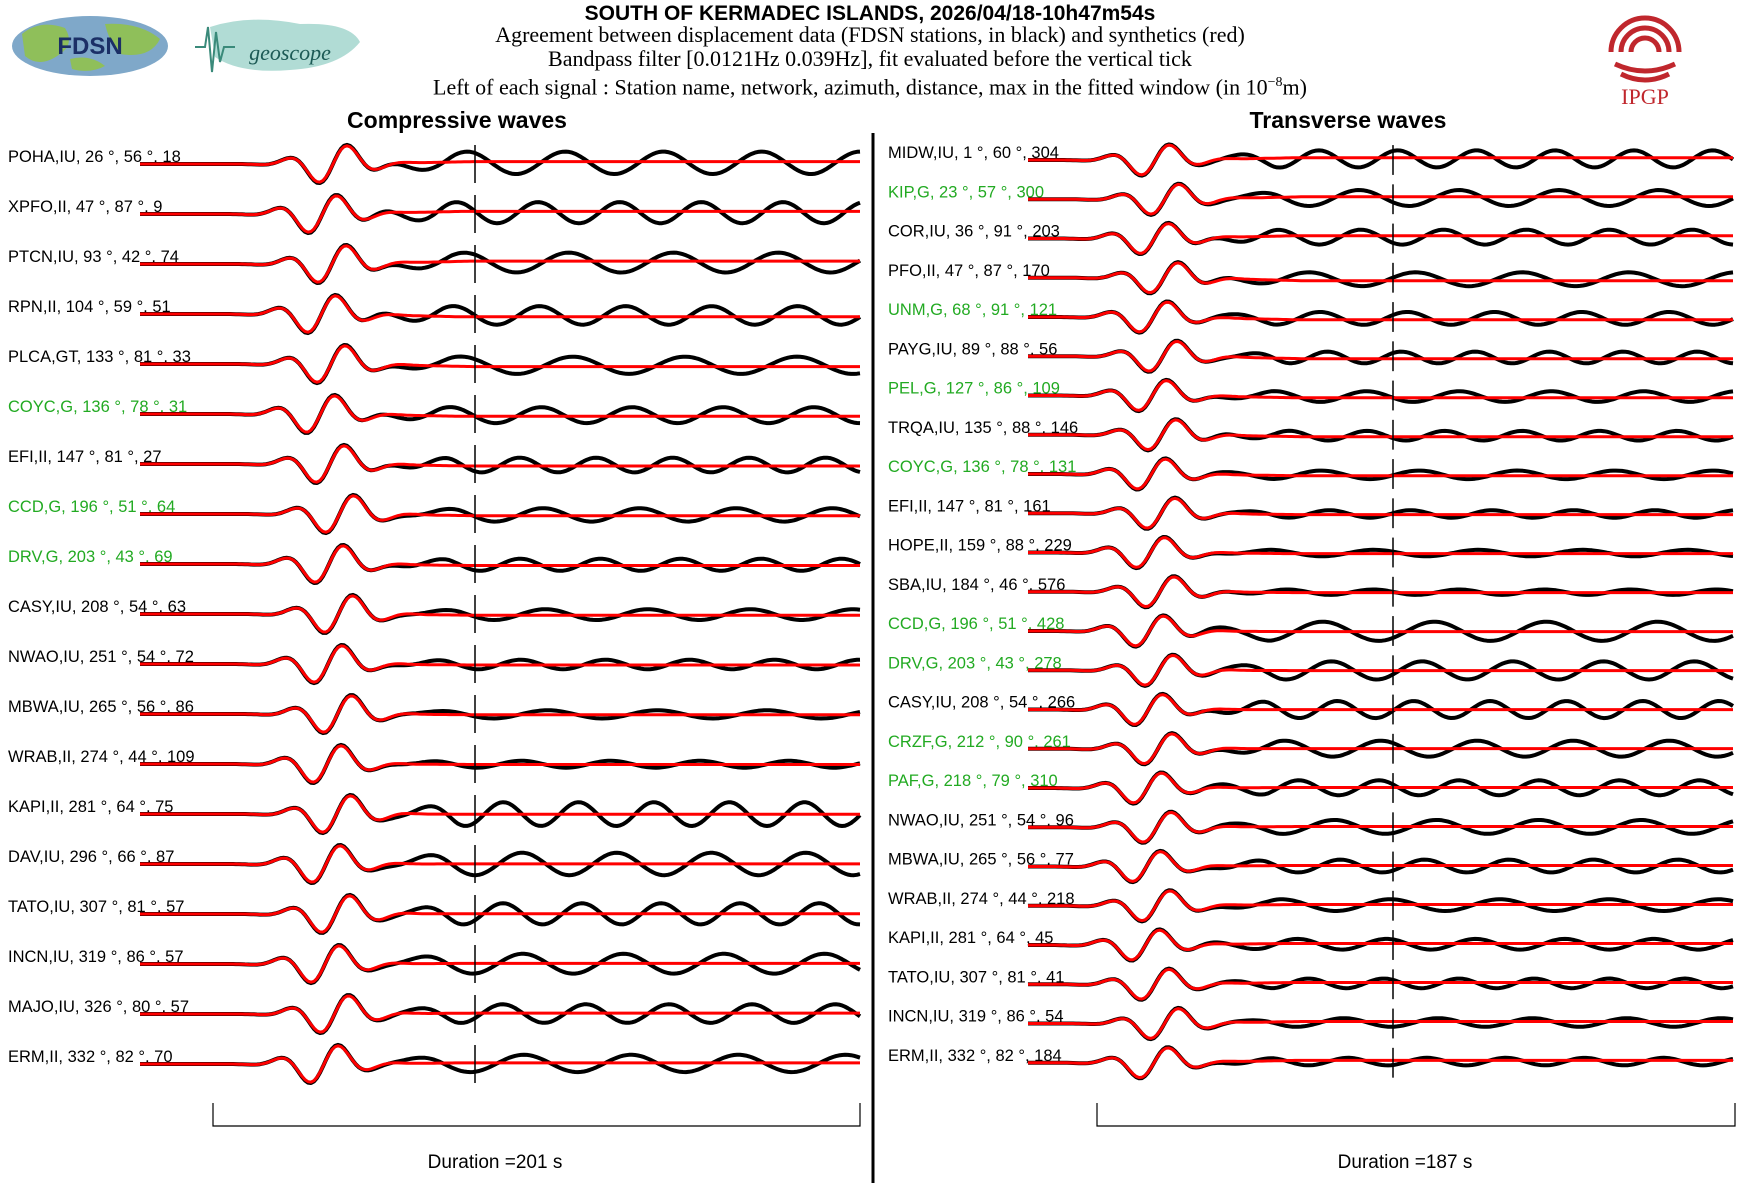 Image resolution: width=1740 pixels, height=1183 pixels. Describe the element at coordinates (979, 742) in the screenshot. I see `station-label: CRZF,G, 212 °, 90 °, 261` at that location.